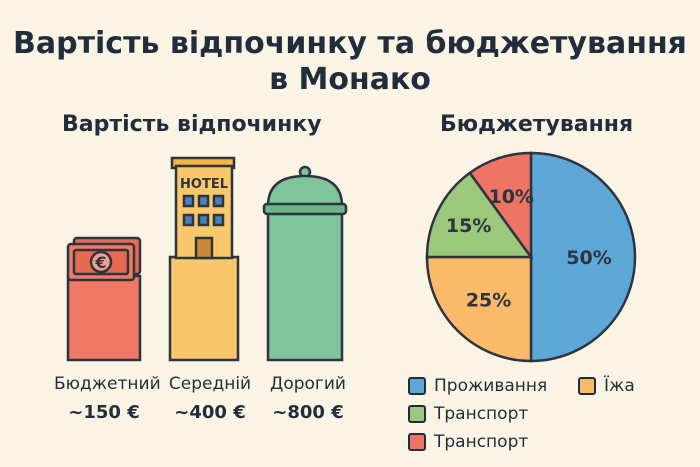 The height and width of the screenshot is (467, 700). What do you see at coordinates (491, 386) in the screenshot?
I see `legend-label-accommodation: Проживання` at bounding box center [491, 386].